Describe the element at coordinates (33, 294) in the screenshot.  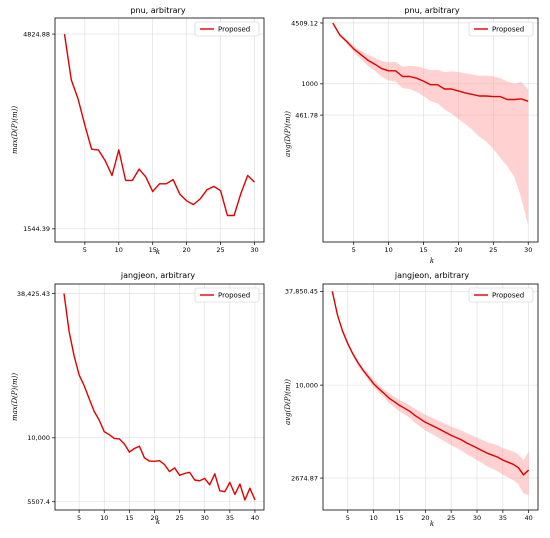
I see `y-tick-label: 38,425.43` at that location.